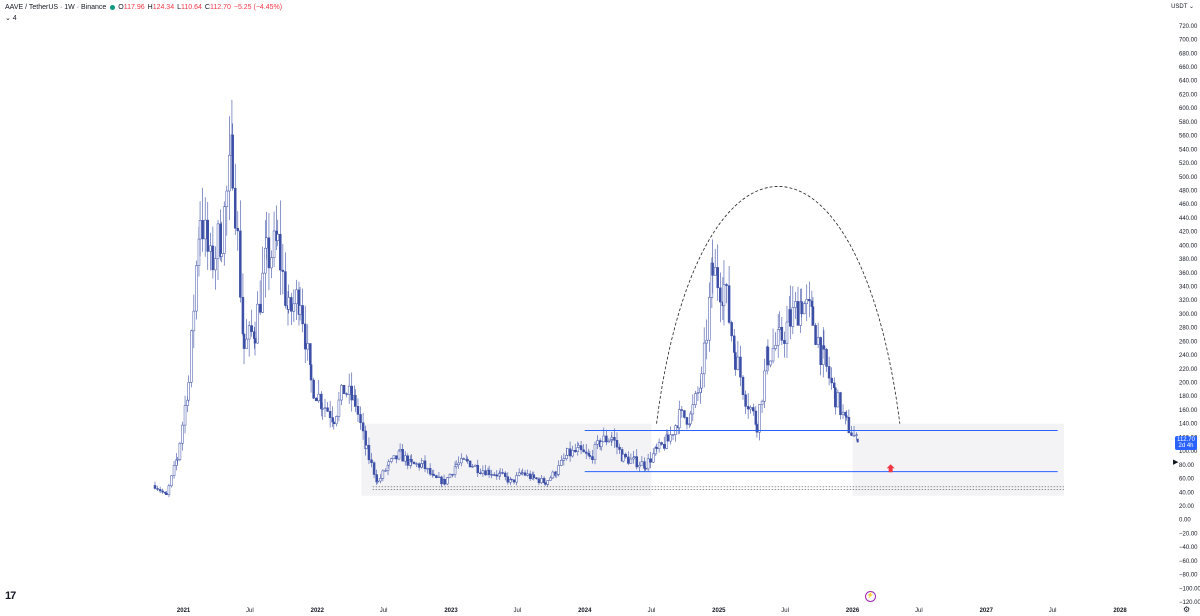 This screenshot has height=616, width=1200. I want to click on up-arrow-icon, so click(890, 468).